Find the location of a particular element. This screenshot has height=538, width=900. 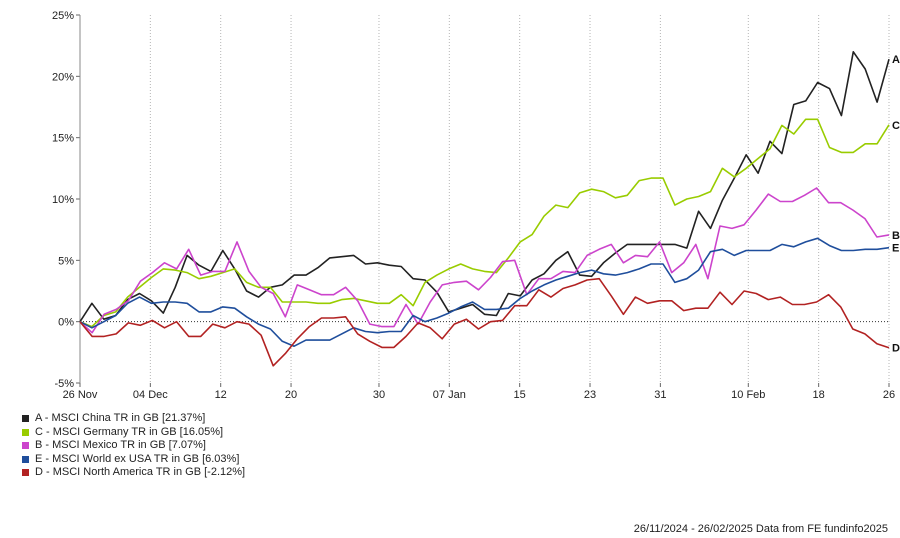

legend-item: C - MSCI Germany TR in GB [16.05%] is located at coordinates (133, 433).